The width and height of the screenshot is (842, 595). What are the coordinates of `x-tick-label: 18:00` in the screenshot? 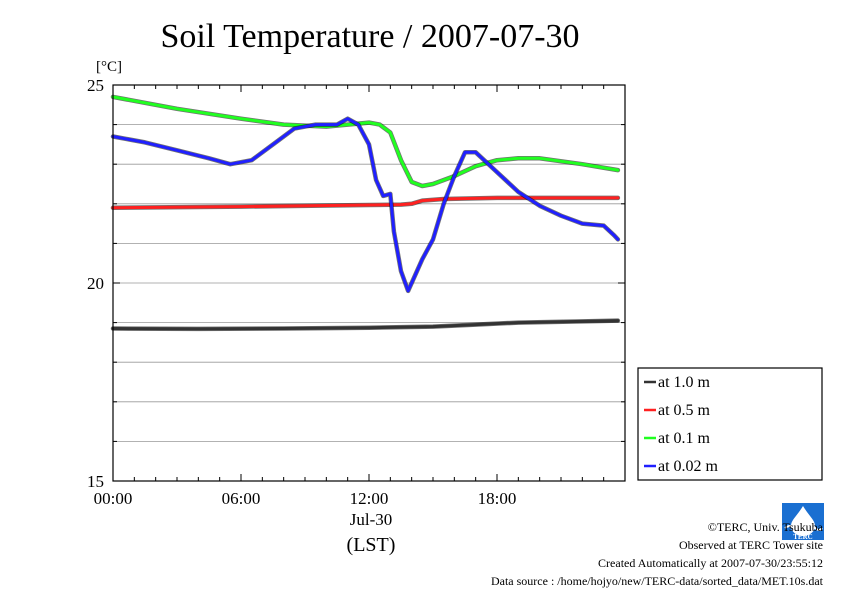 It's located at (497, 498).